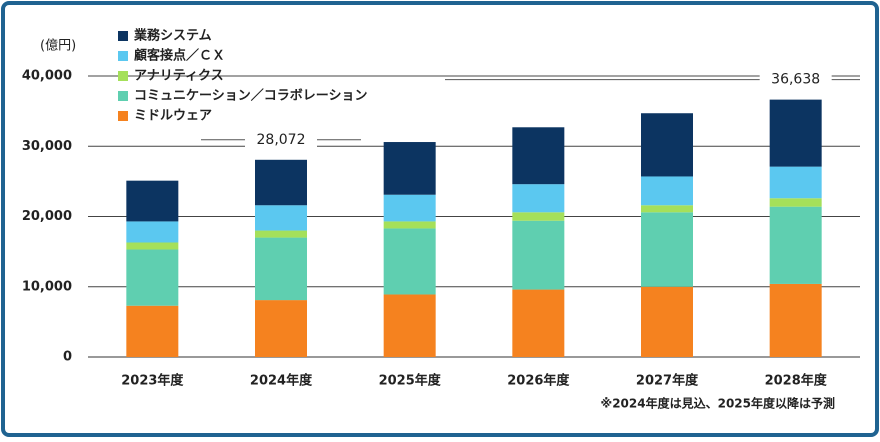 The width and height of the screenshot is (880, 442). I want to click on y-tick-label: 40,000, so click(47, 76).